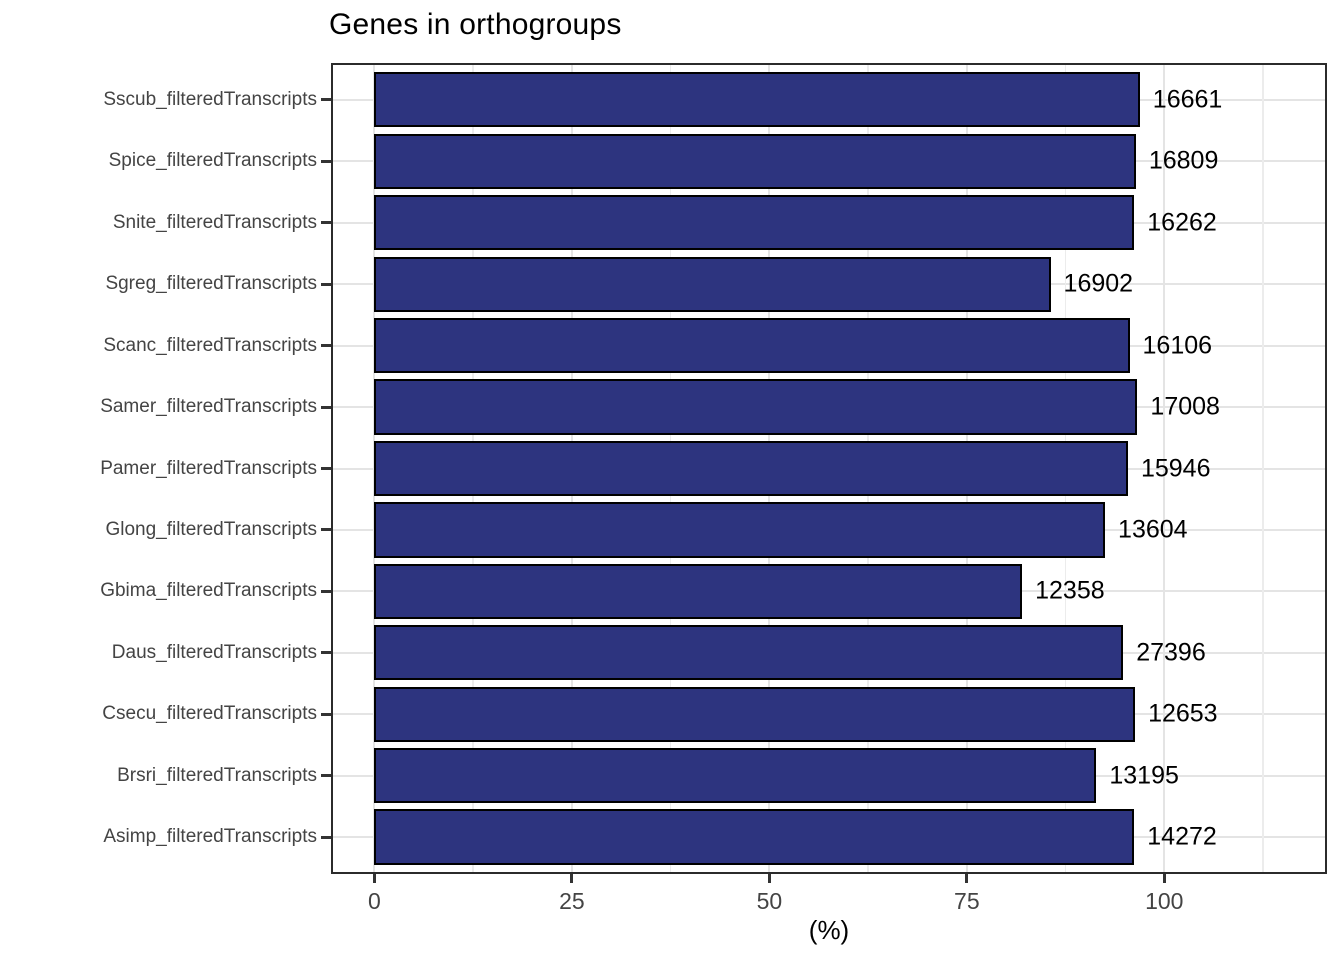 The image size is (1344, 960). Describe the element at coordinates (1182, 836) in the screenshot. I see `bar-value-label: 14272` at that location.